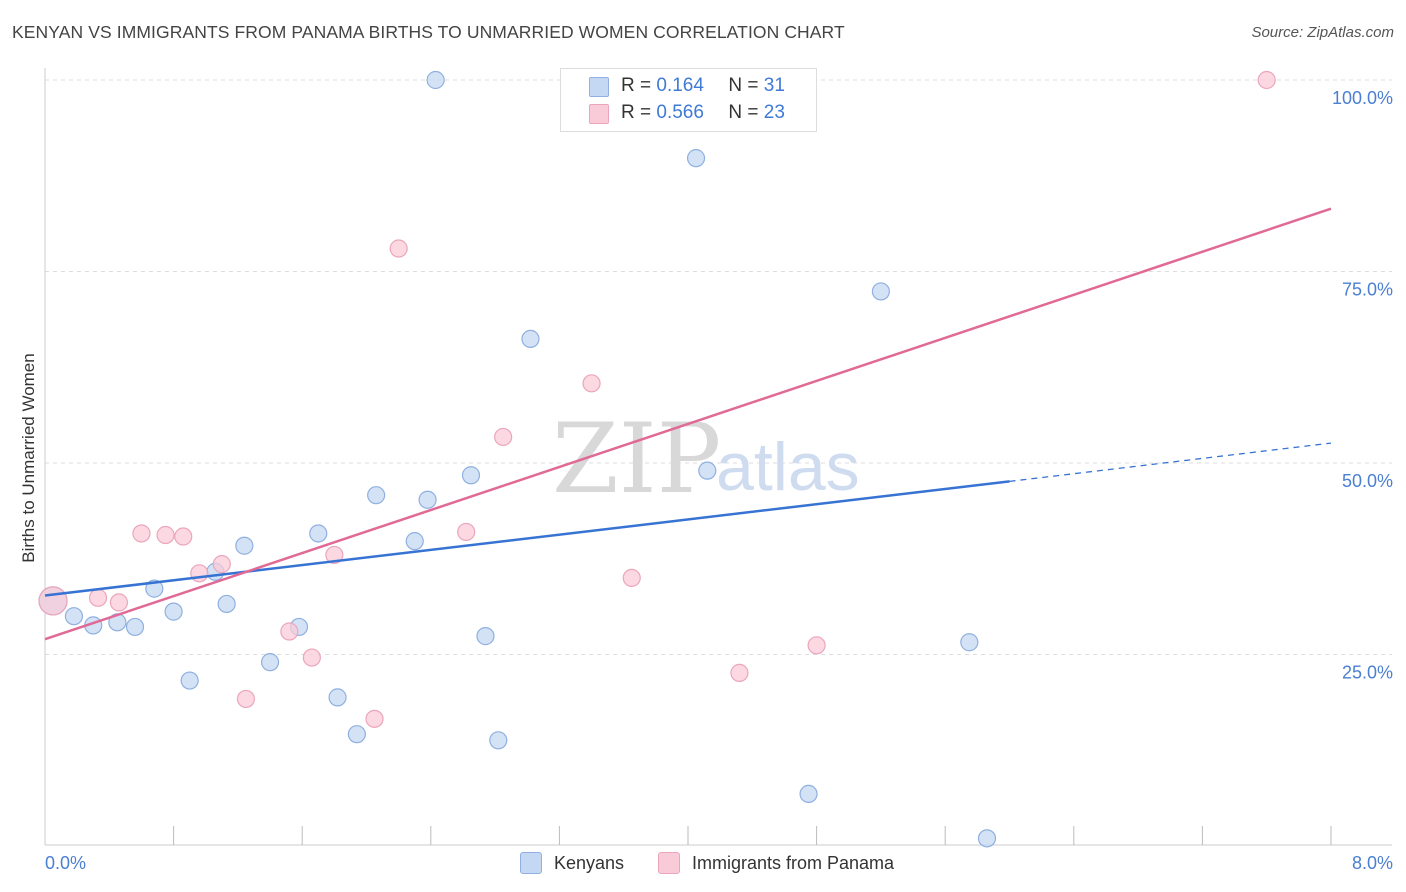 This screenshot has height=892, width=1406. What do you see at coordinates (793, 862) in the screenshot?
I see `legend-label-panama: Immigrants from Panama` at bounding box center [793, 862].